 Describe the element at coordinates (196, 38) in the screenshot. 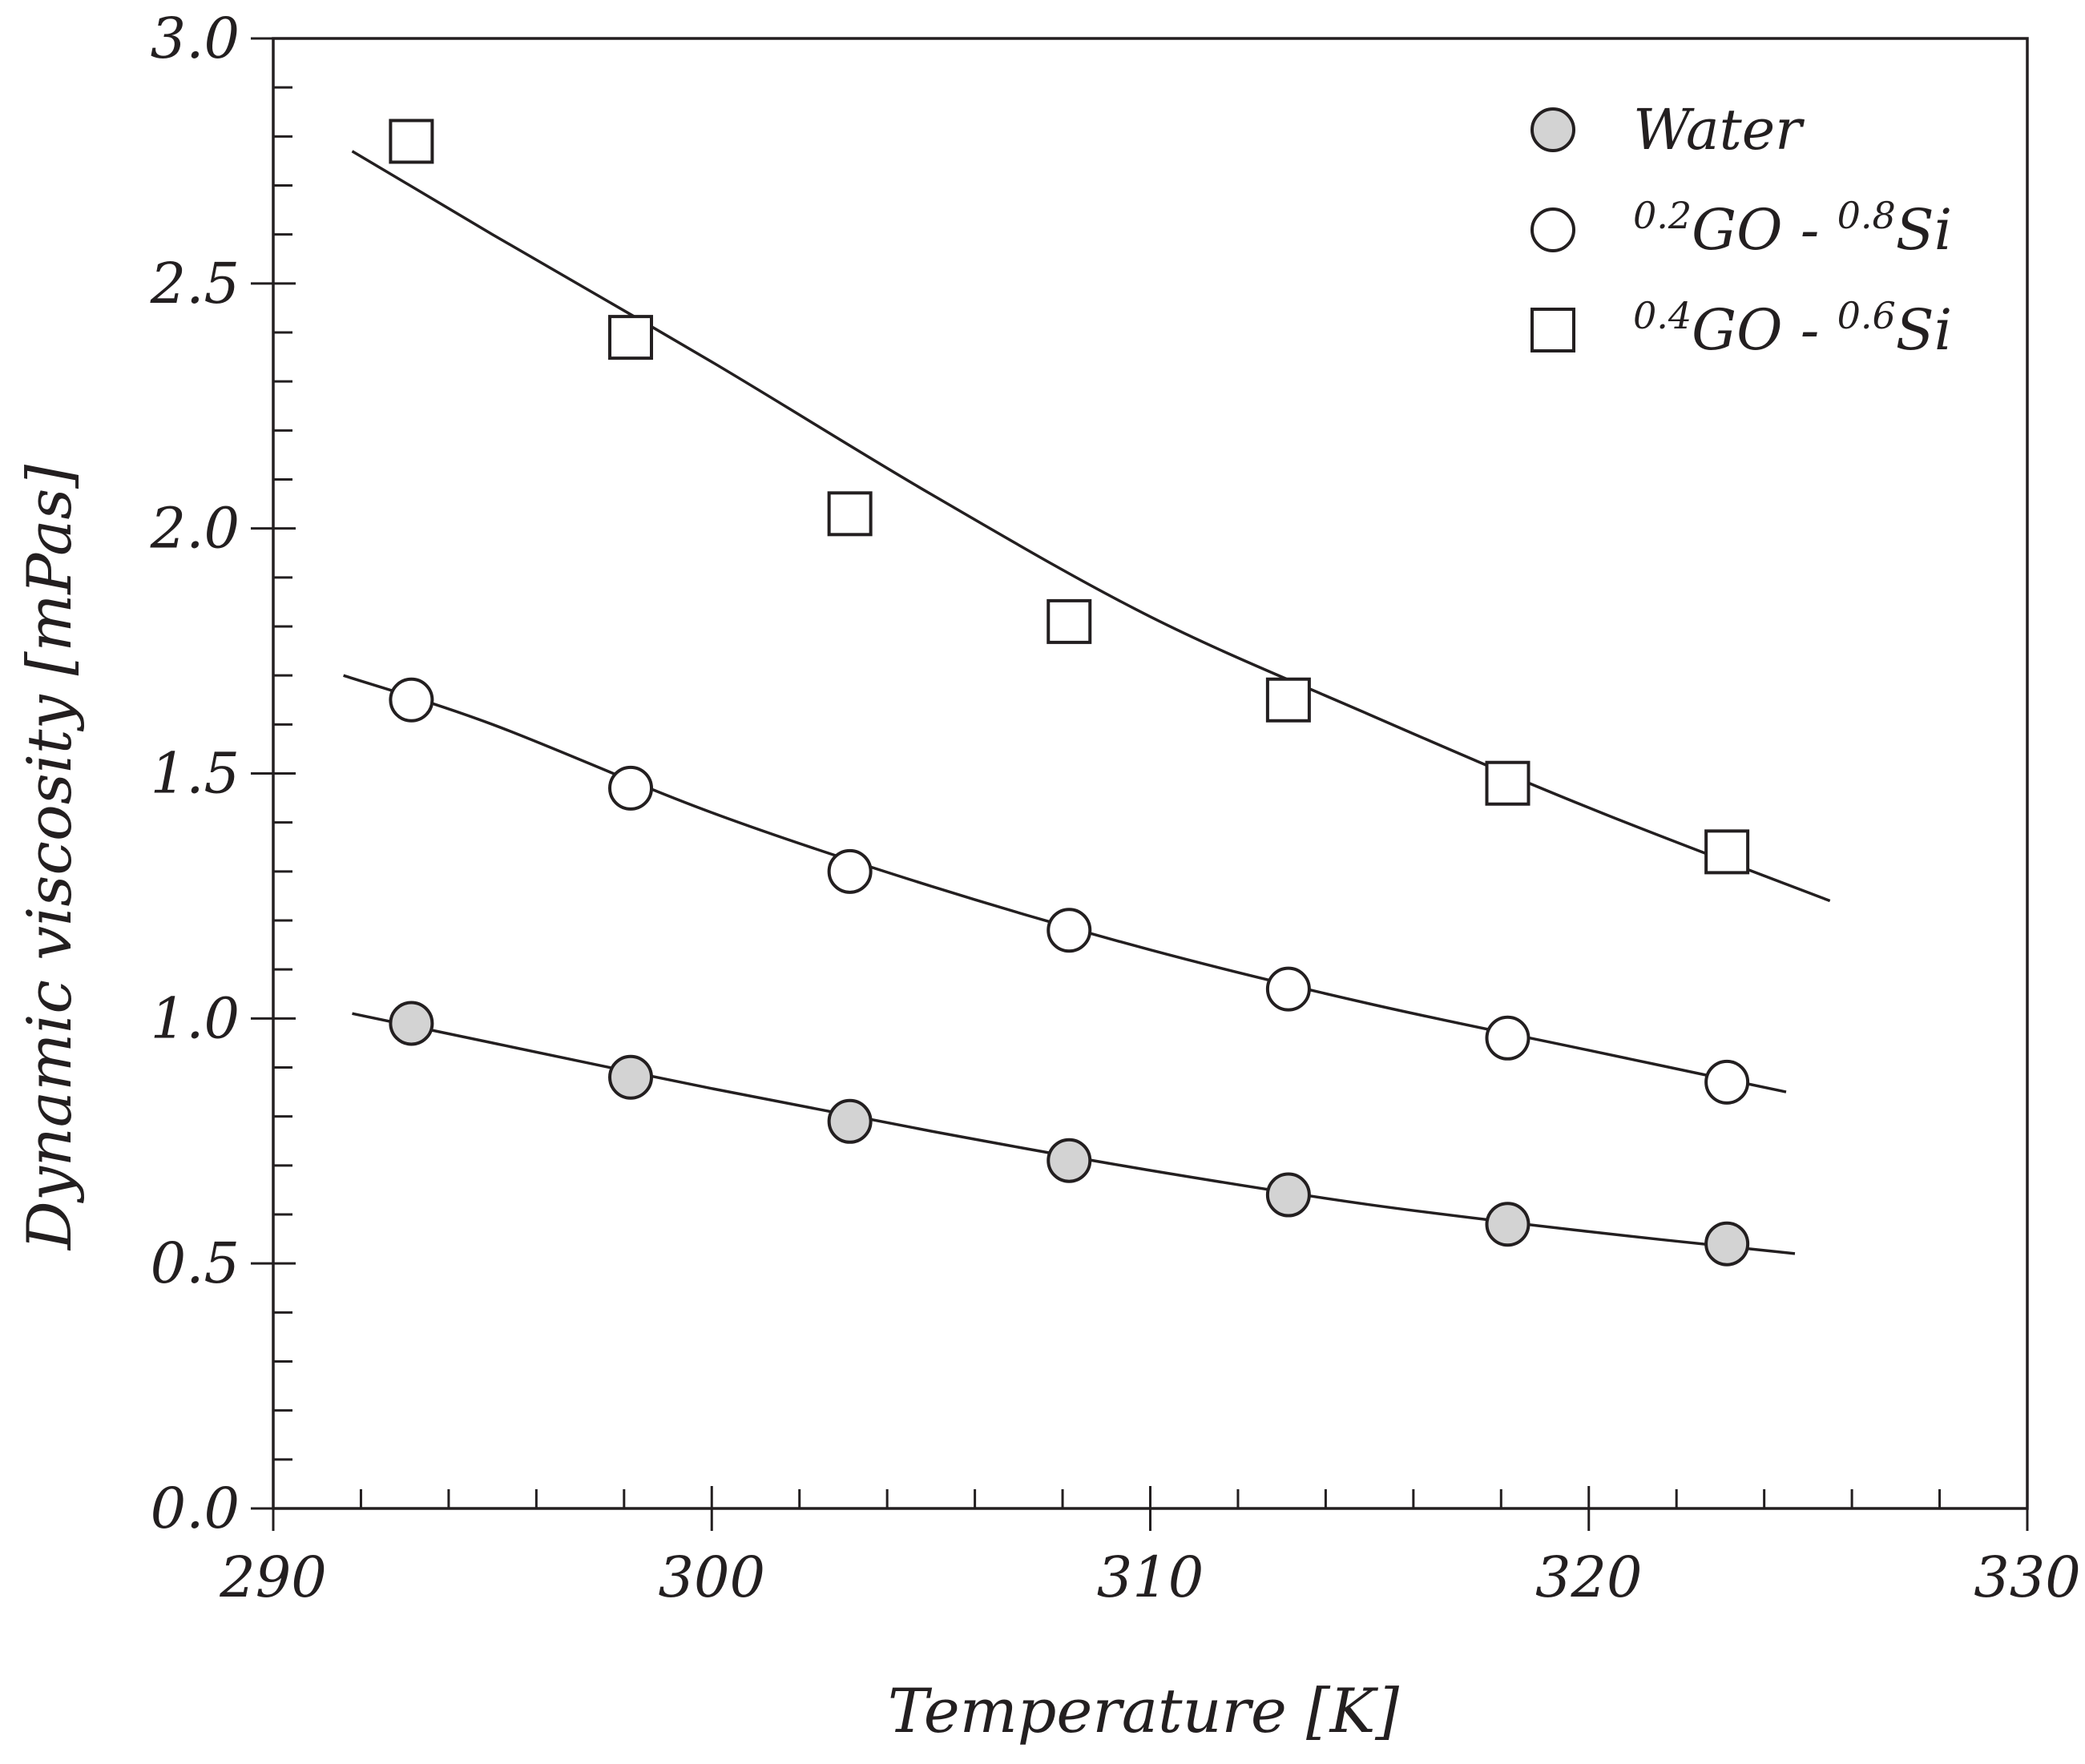

I see `y-tick-label: 3.0` at that location.